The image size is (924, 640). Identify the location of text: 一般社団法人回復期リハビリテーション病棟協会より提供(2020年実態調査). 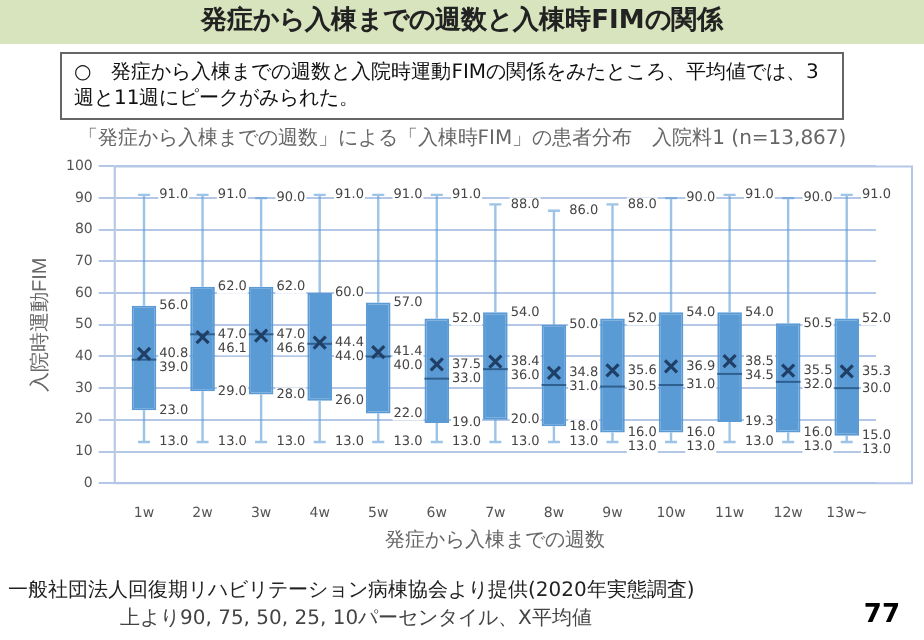
(351, 590).